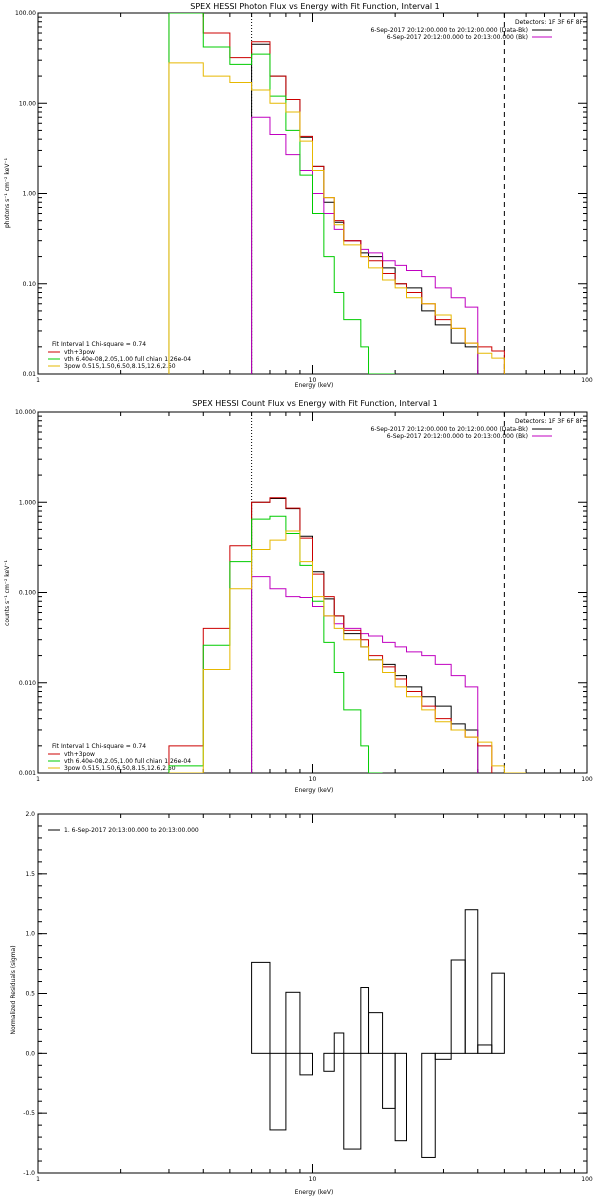 The image size is (600, 1200). What do you see at coordinates (314, 790) in the screenshot?
I see `count-x-axis-label: Energy (keV)` at bounding box center [314, 790].